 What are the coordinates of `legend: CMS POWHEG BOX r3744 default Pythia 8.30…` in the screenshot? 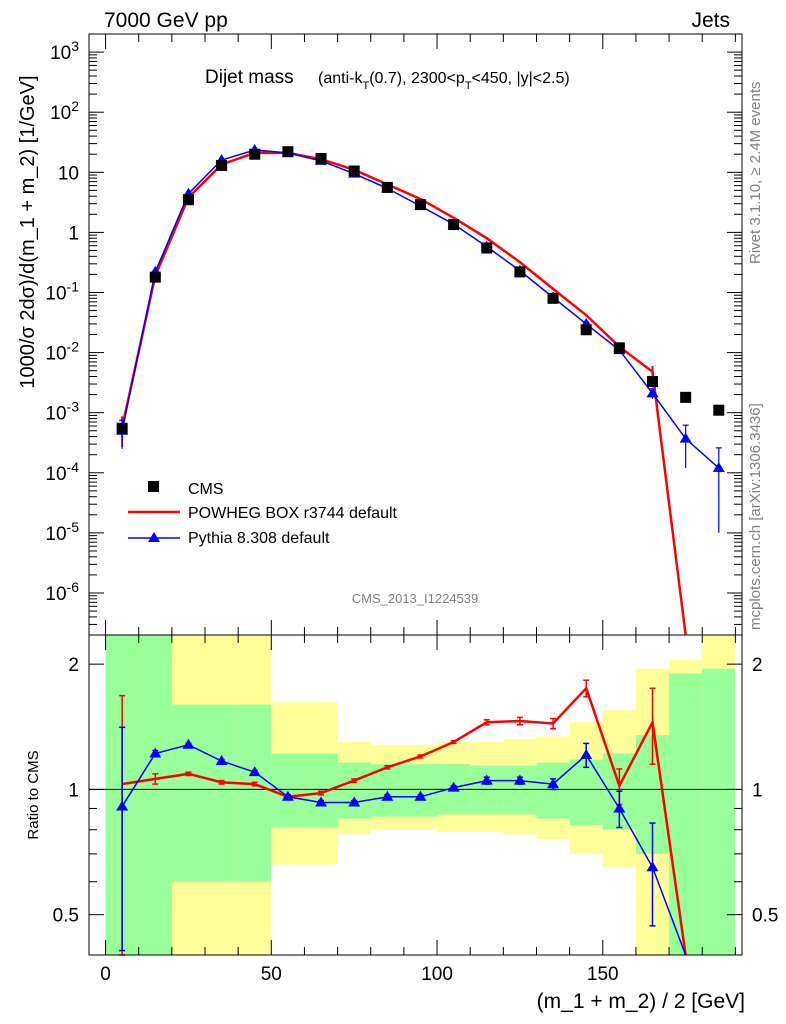 It's located at (263, 514).